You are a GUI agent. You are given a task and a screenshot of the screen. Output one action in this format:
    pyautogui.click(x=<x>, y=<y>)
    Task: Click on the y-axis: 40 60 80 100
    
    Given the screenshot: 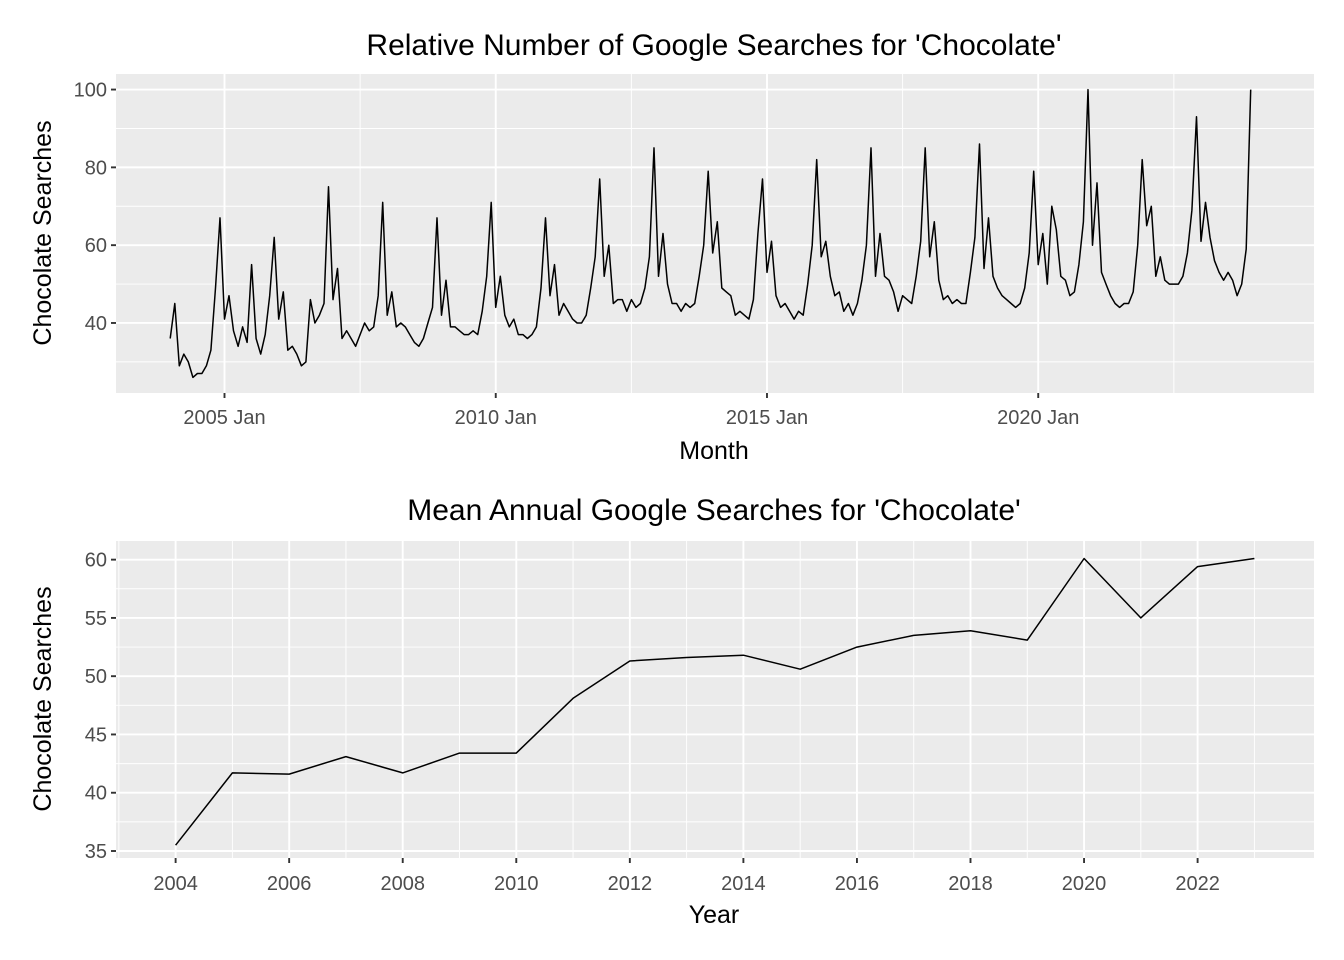 What is the action you would take?
    pyautogui.click(x=95, y=207)
    